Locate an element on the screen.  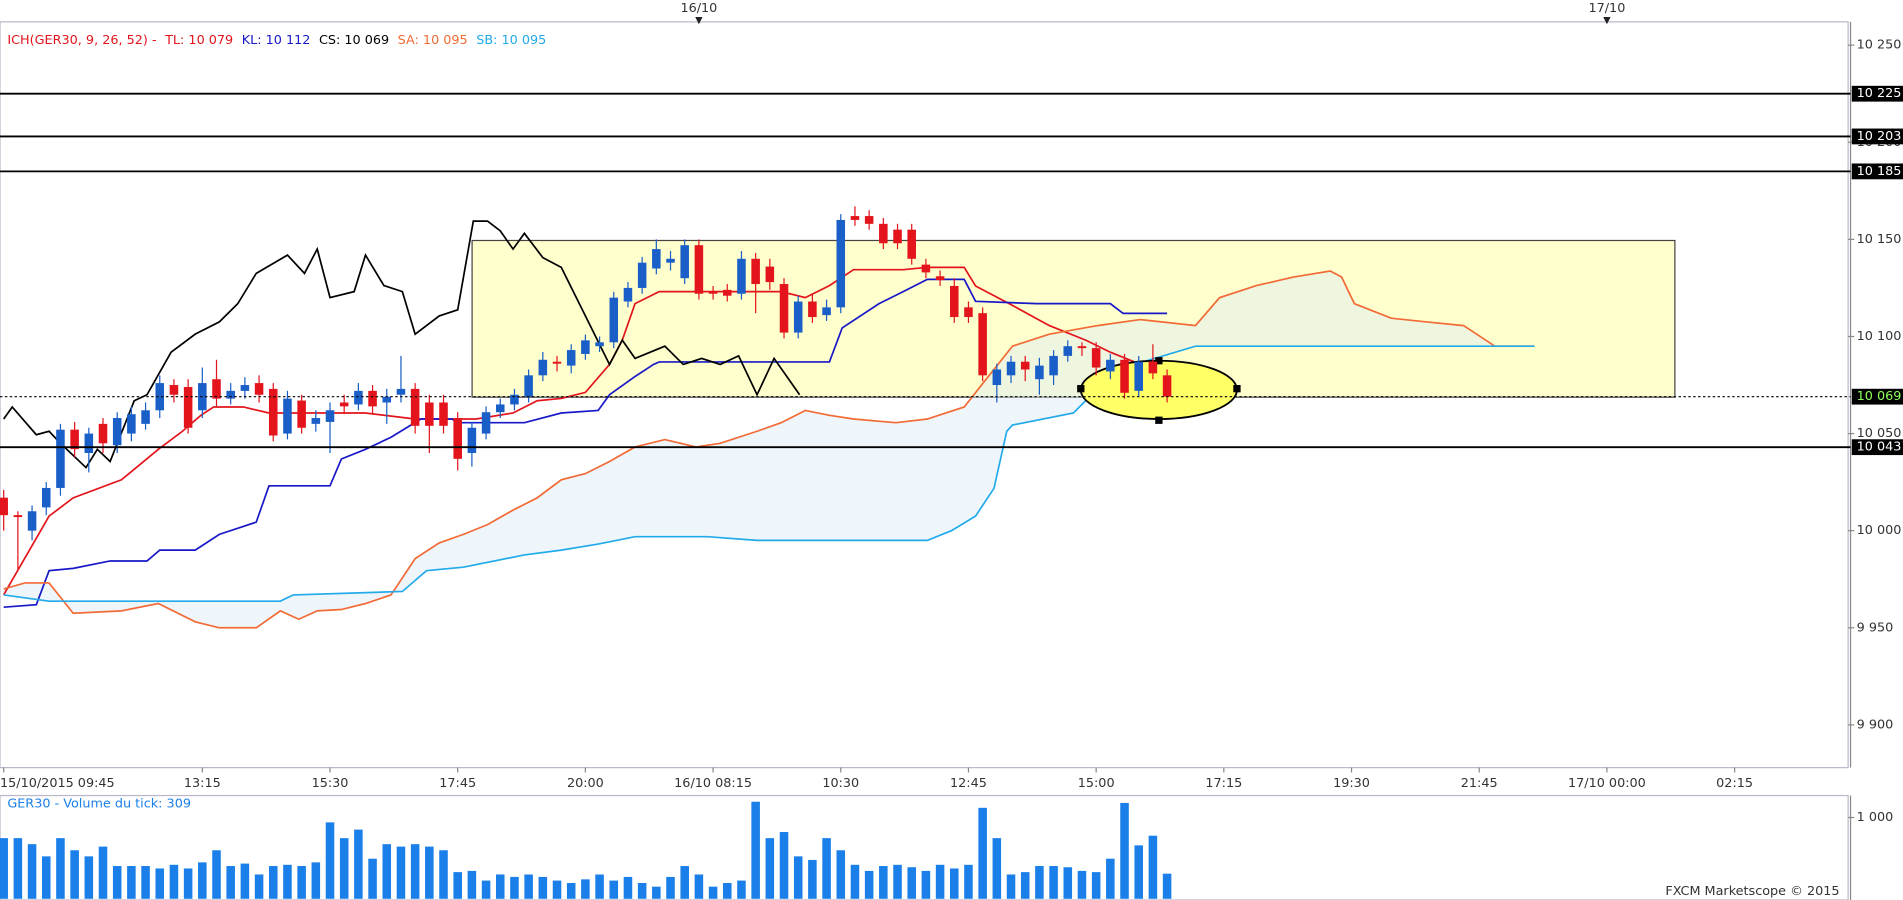
level-label: 10 203 is located at coordinates (1879, 136).